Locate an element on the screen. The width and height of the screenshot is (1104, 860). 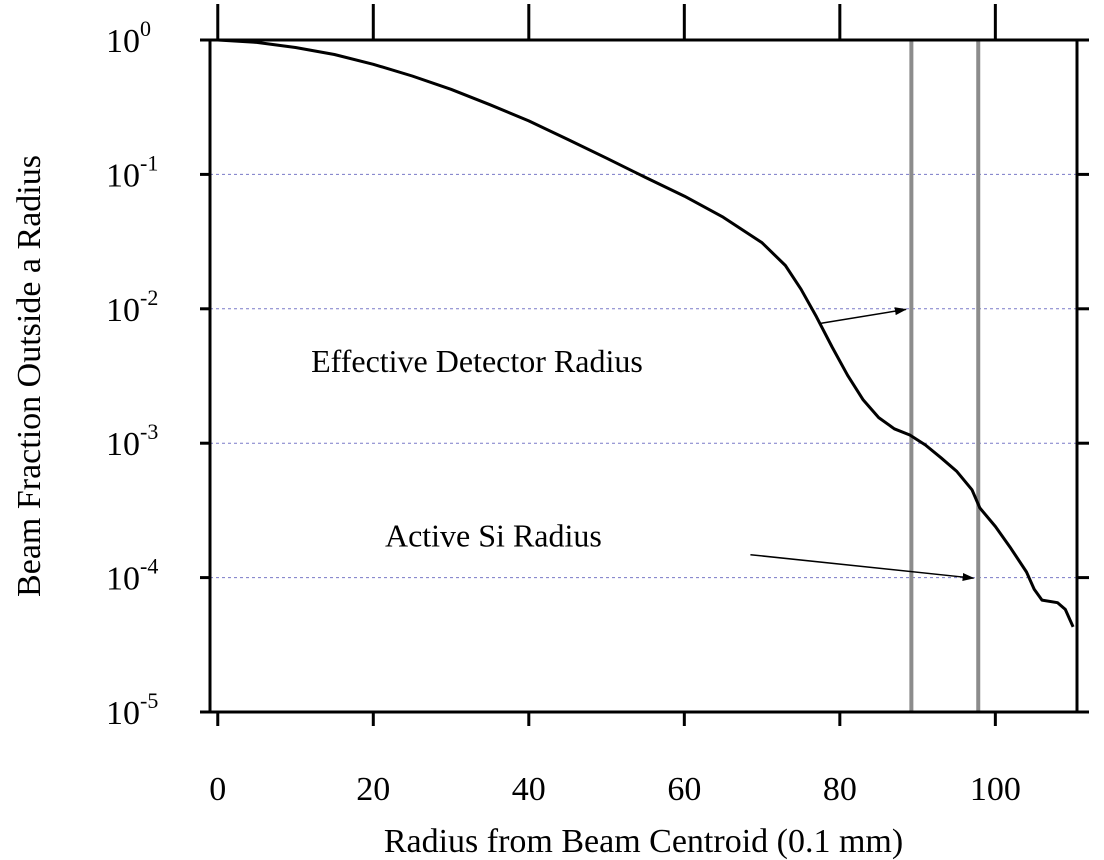
y-tick-label: 10⁻⁴ is located at coordinates (132, 576).